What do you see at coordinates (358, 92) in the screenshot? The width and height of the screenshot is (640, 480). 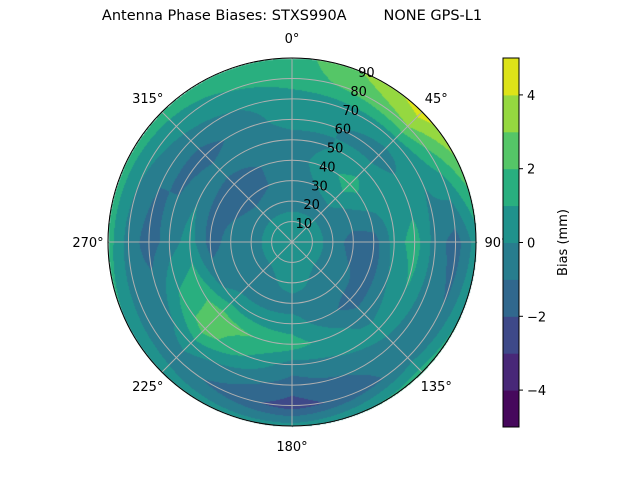 I see `r-tick-label: 80` at bounding box center [358, 92].